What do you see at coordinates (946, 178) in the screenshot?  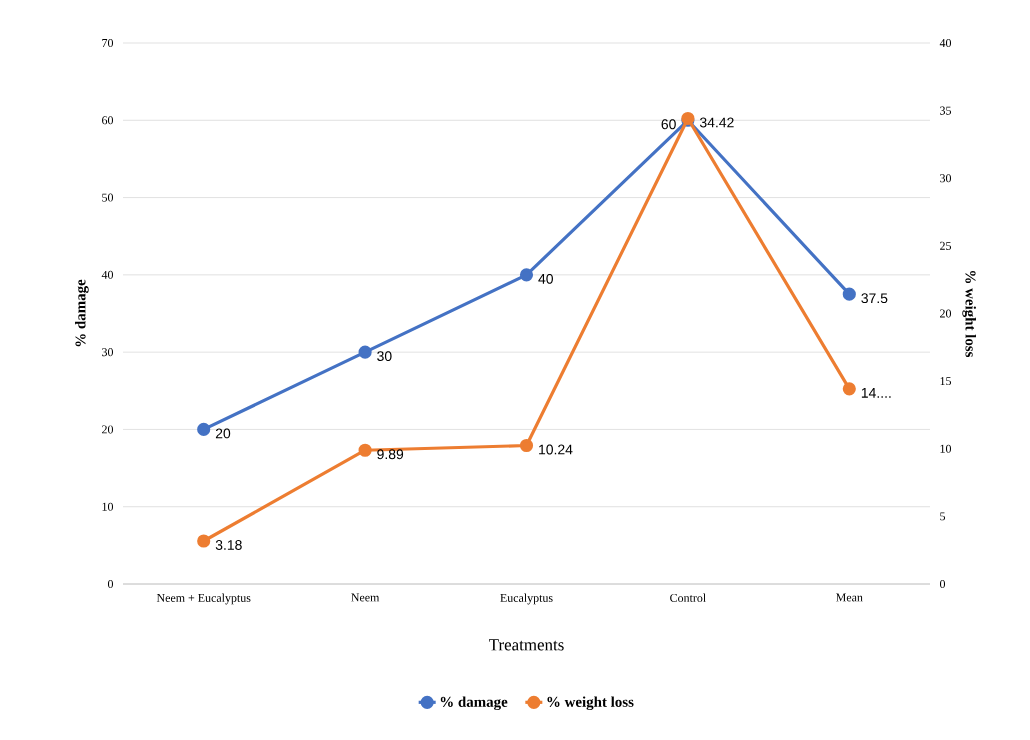 I see `y2-tick-label: 30` at bounding box center [946, 178].